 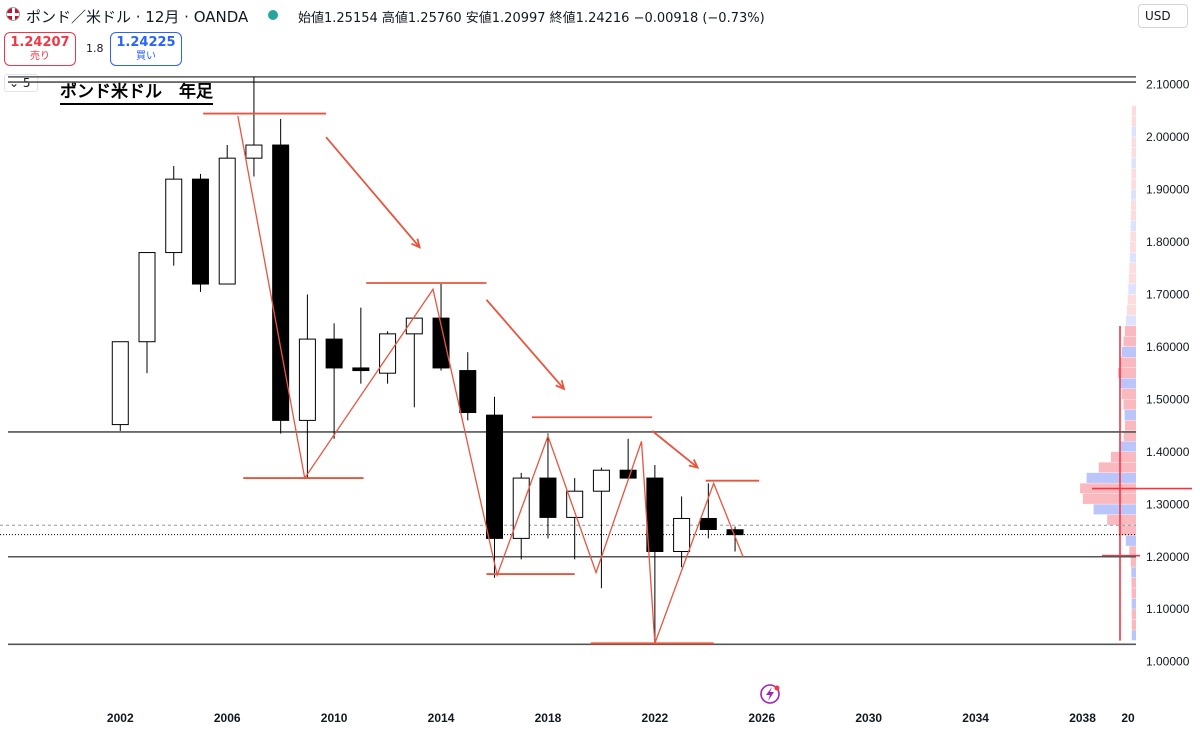 I want to click on buy-price: 1.24225, so click(x=146, y=42).